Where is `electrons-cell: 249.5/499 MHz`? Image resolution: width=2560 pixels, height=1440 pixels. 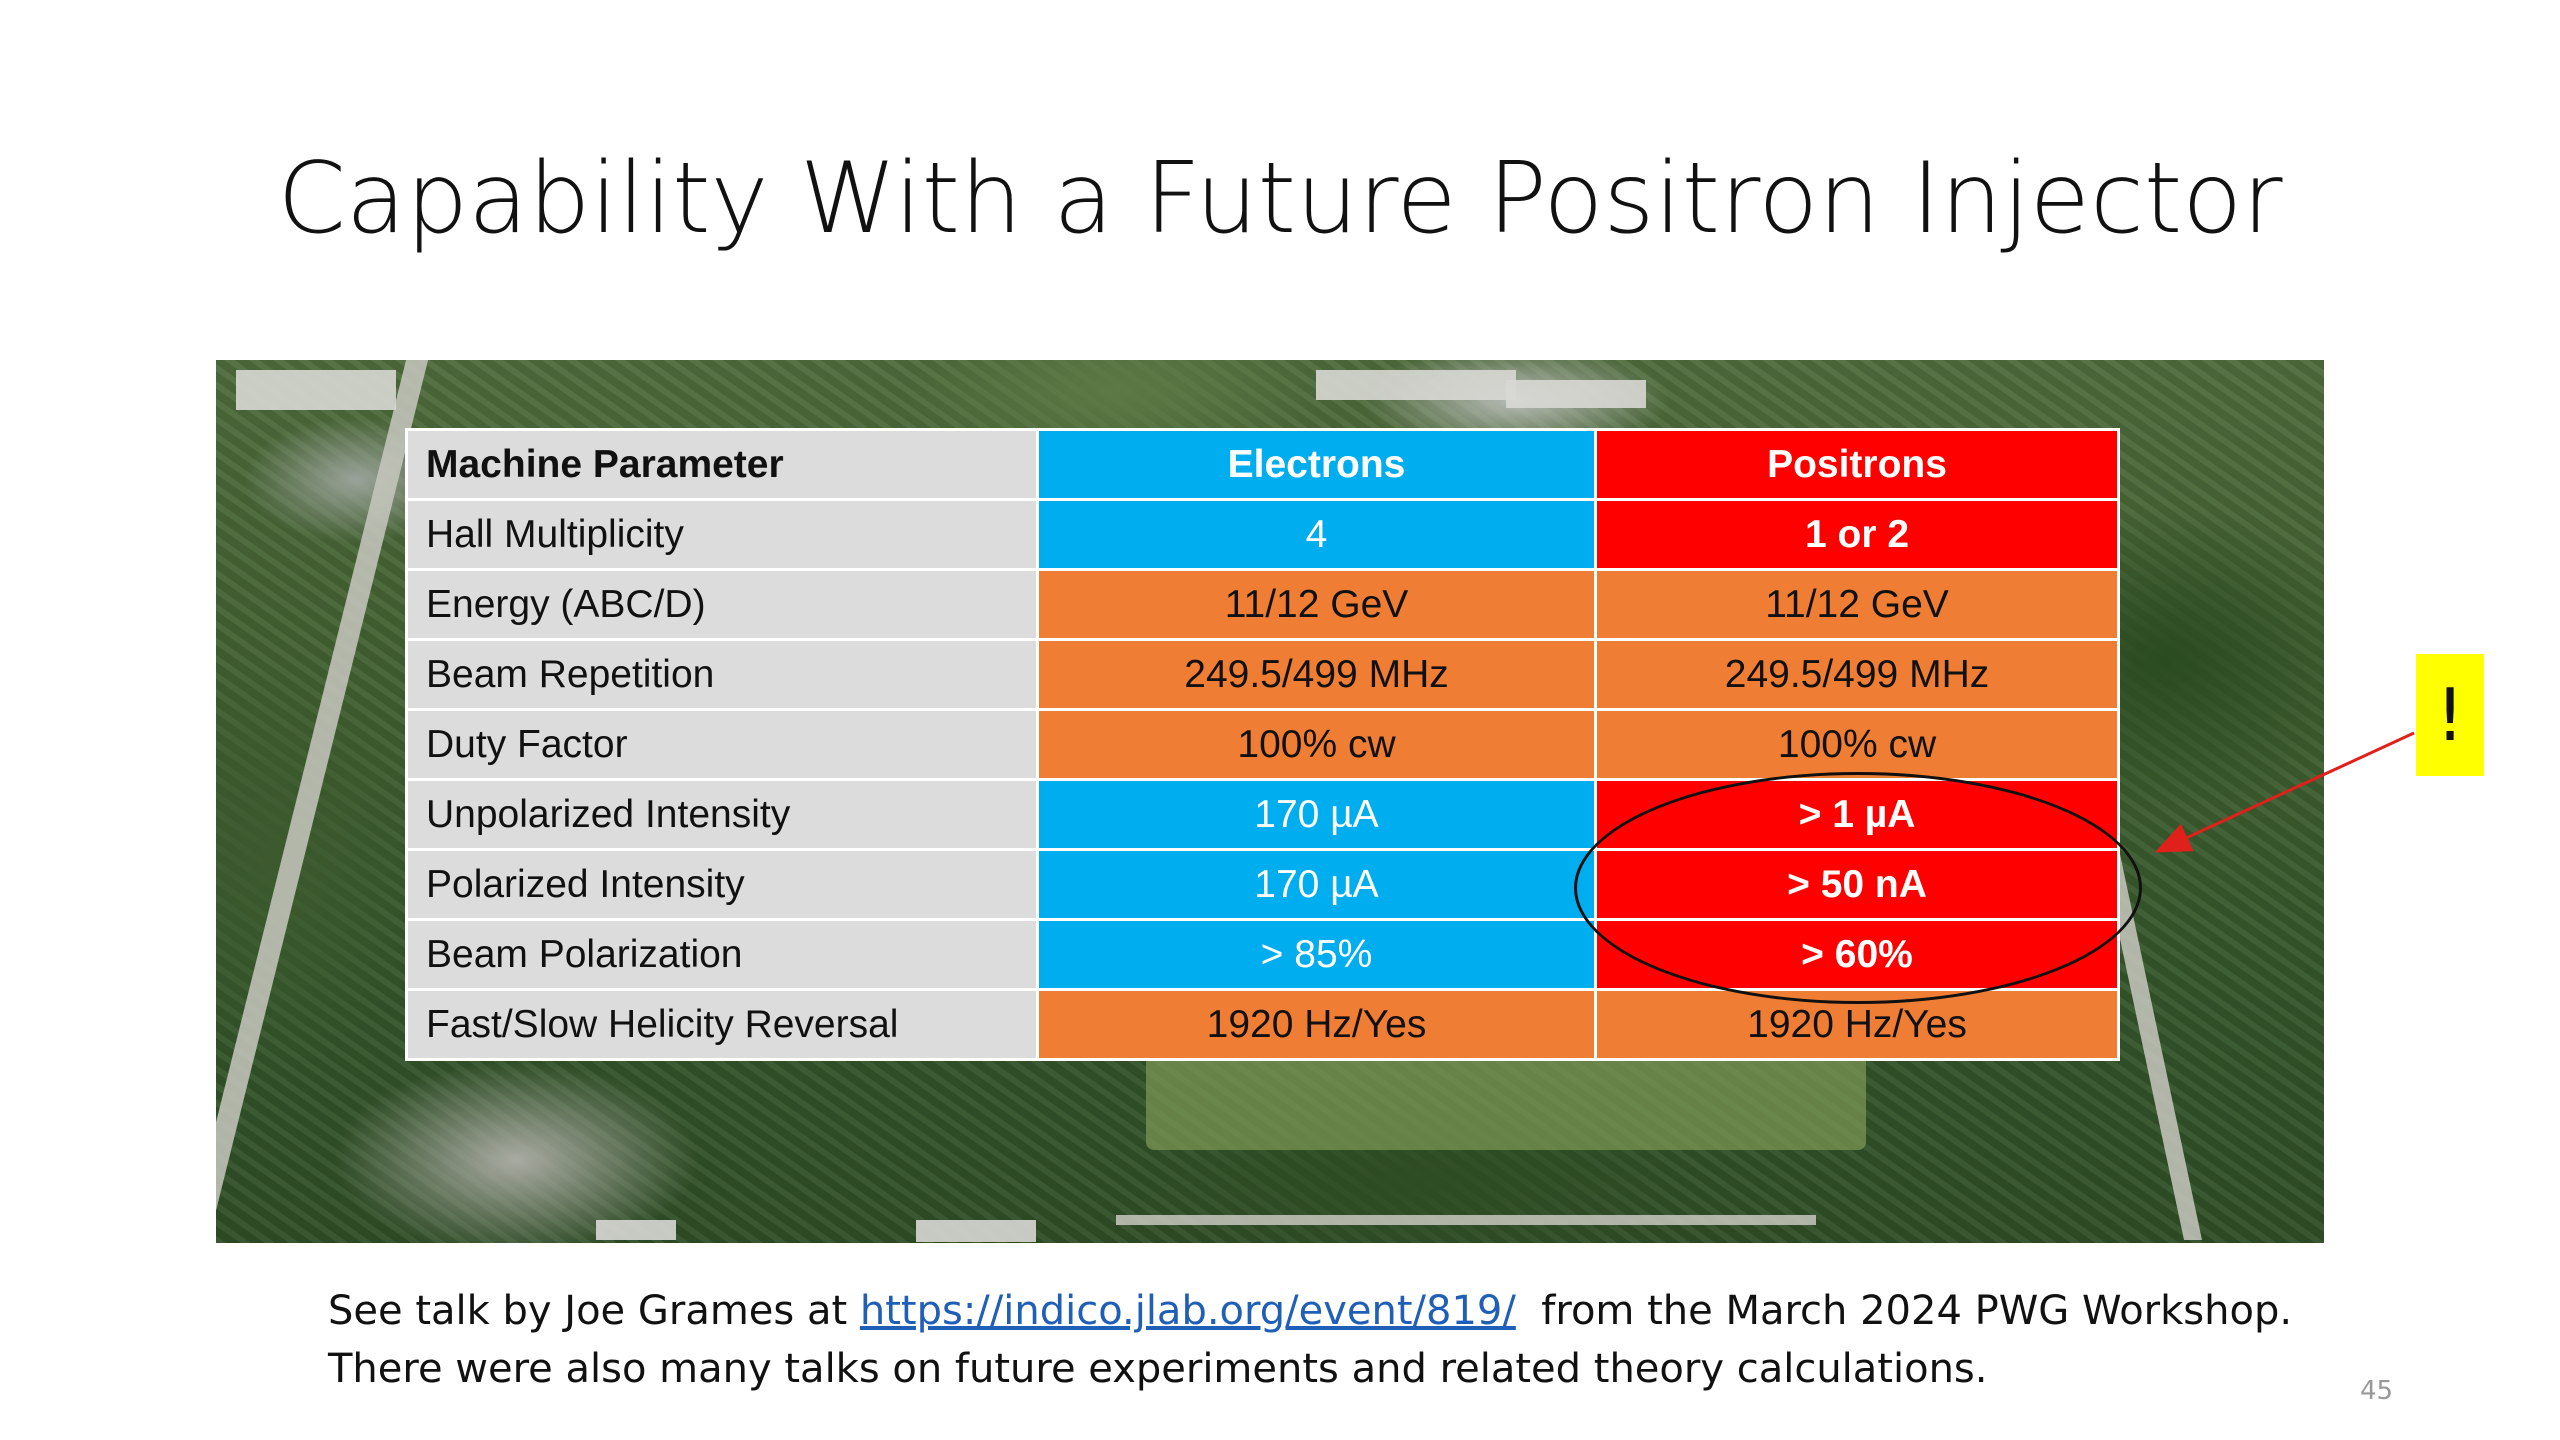
electrons-cell: 249.5/499 MHz is located at coordinates (1316, 674).